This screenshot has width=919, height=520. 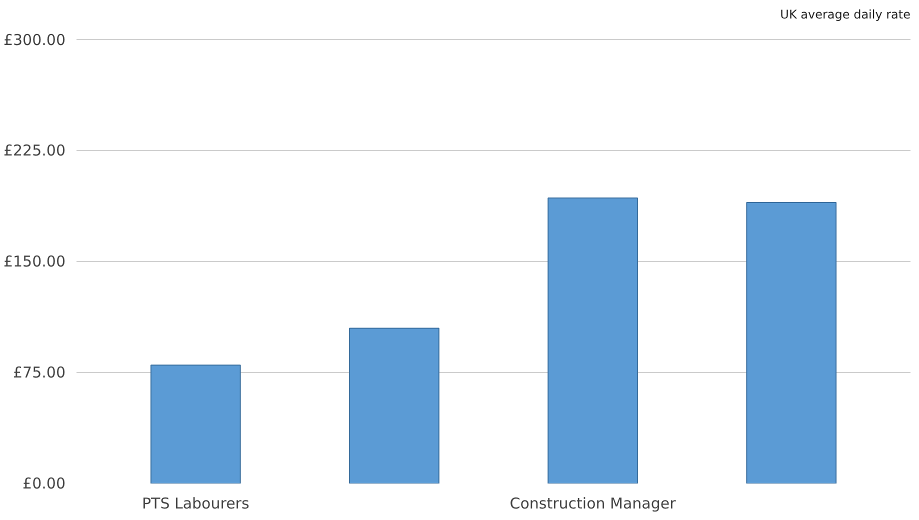 I want to click on y-tick-label: £0.00, so click(x=44, y=483).